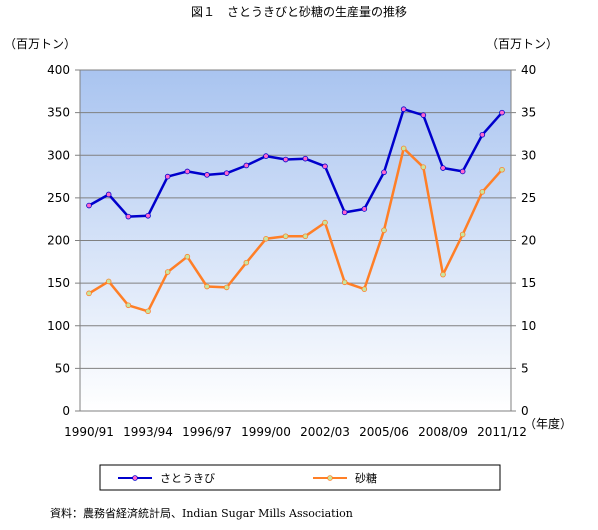 This screenshot has width=598, height=530. Describe the element at coordinates (89, 432) in the screenshot. I see `x-tick-label: 1990/91` at that location.